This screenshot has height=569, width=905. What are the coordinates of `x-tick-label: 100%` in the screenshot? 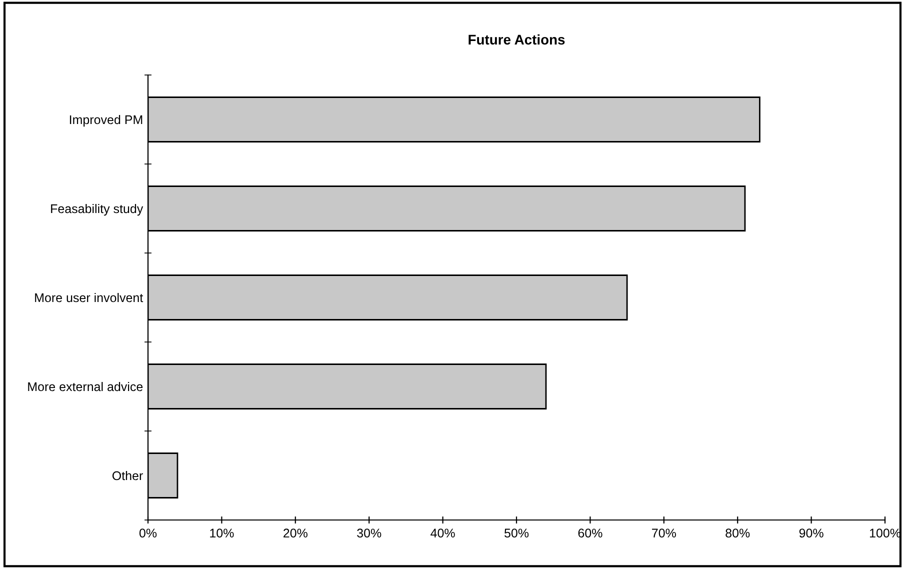 It's located at (885, 533).